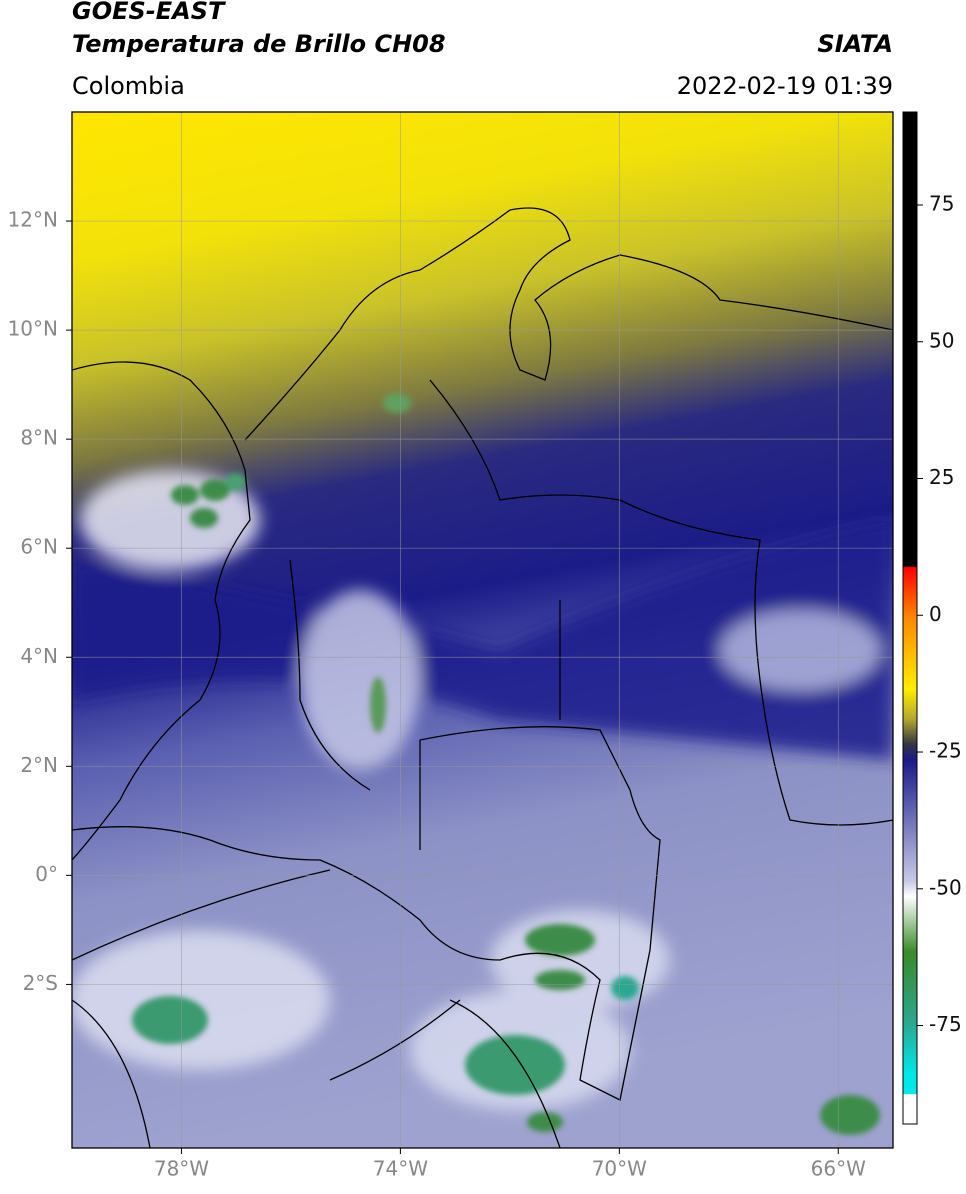  Describe the element at coordinates (259, 44) in the screenshot. I see `subtitle: Temperatura de Brillo CH08` at that location.